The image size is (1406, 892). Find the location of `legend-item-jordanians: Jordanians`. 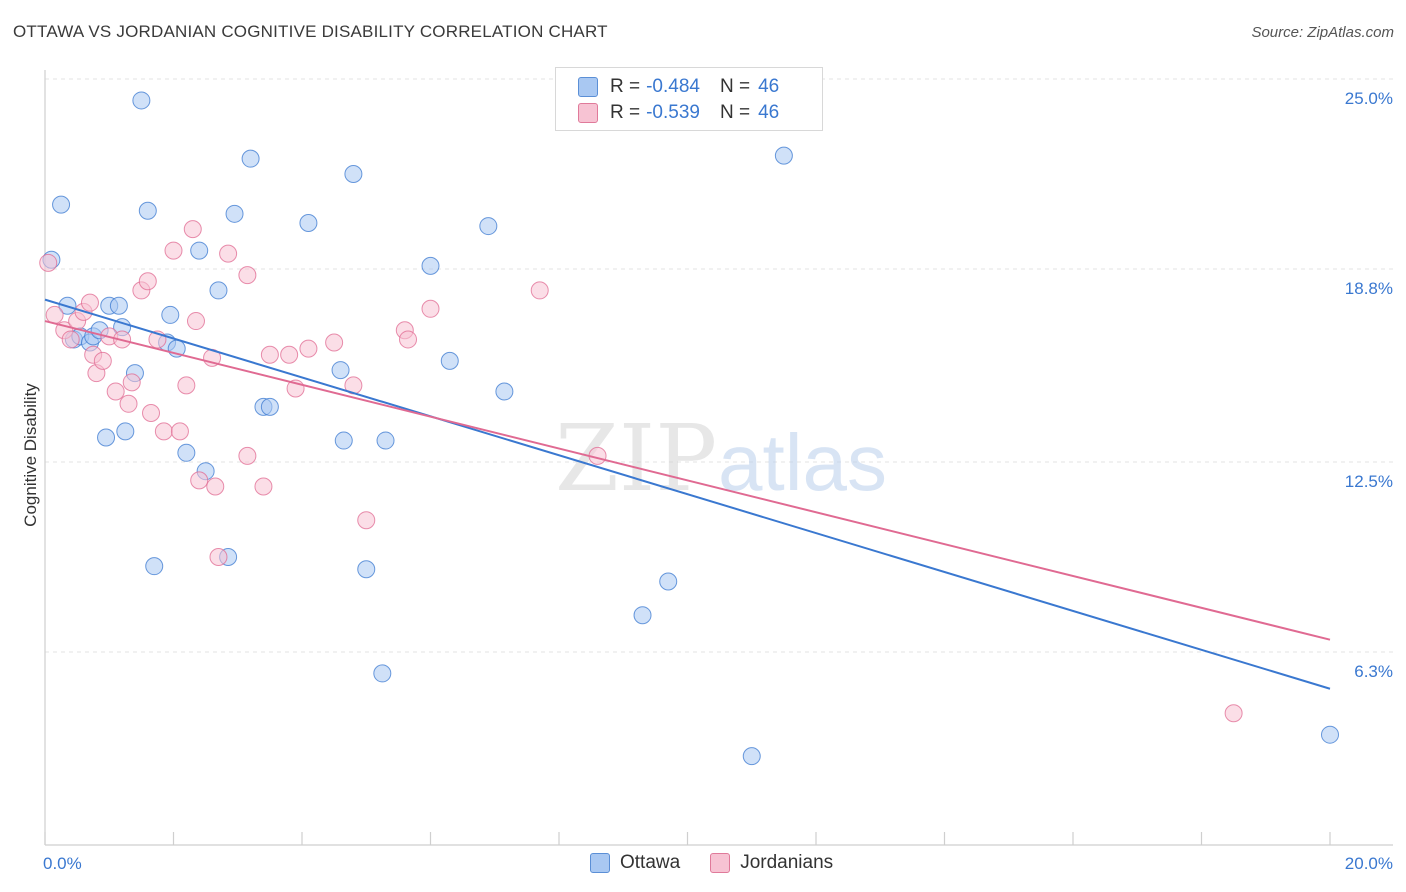

legend-item-jordanians: Jordanians is located at coordinates (771, 863).